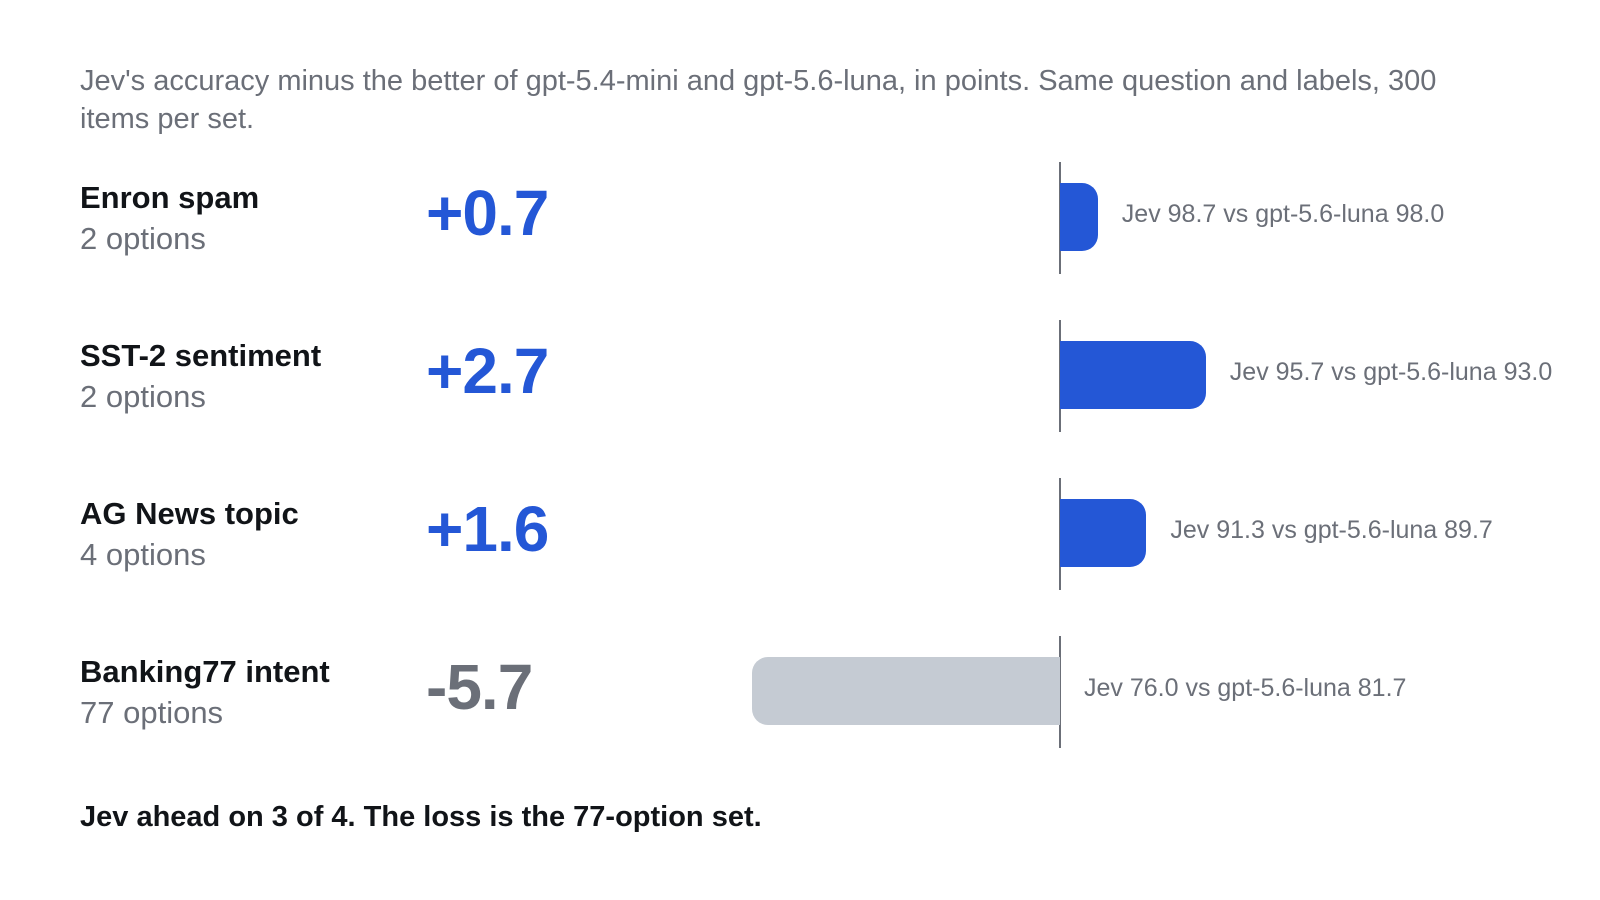 The image size is (1600, 900). I want to click on row-options: 4 options, so click(143, 554).